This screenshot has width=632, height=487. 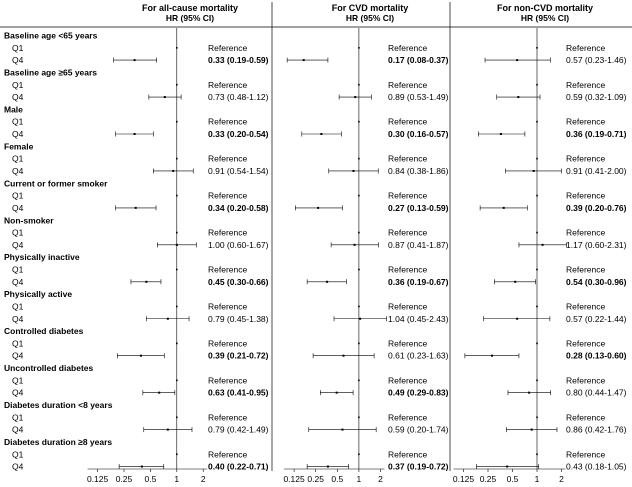 What do you see at coordinates (596, 245) in the screenshot?
I see `hr-estimate-text: 1.17 (0.60-2.31)` at bounding box center [596, 245].